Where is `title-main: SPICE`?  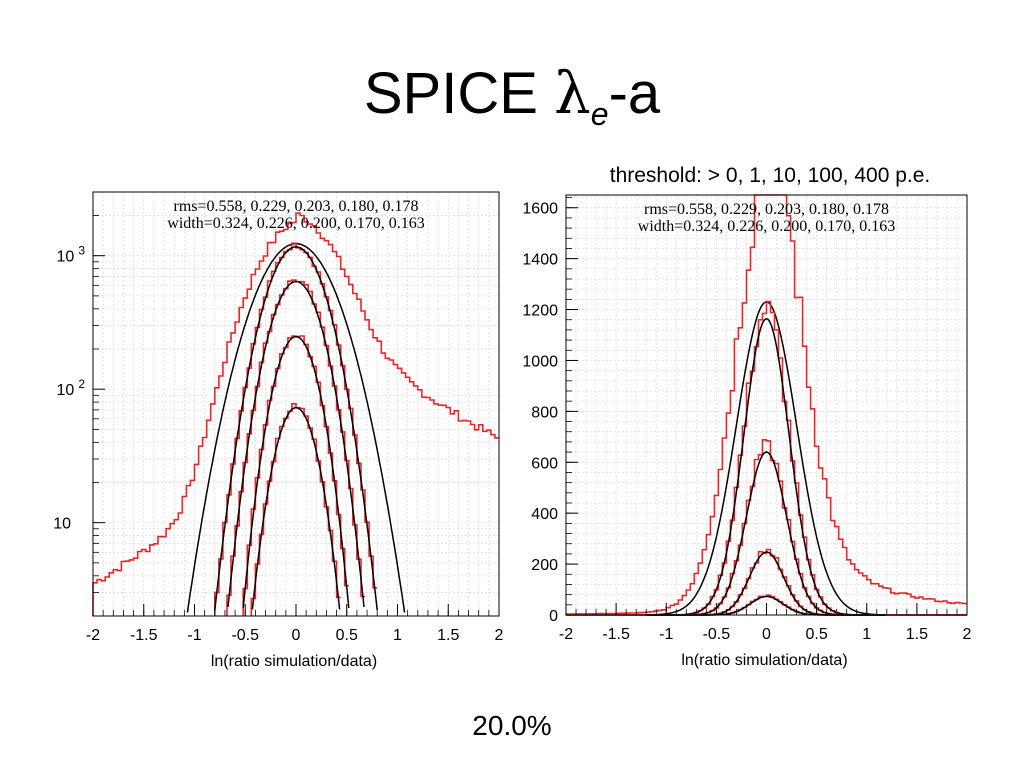 title-main: SPICE is located at coordinates (459, 93).